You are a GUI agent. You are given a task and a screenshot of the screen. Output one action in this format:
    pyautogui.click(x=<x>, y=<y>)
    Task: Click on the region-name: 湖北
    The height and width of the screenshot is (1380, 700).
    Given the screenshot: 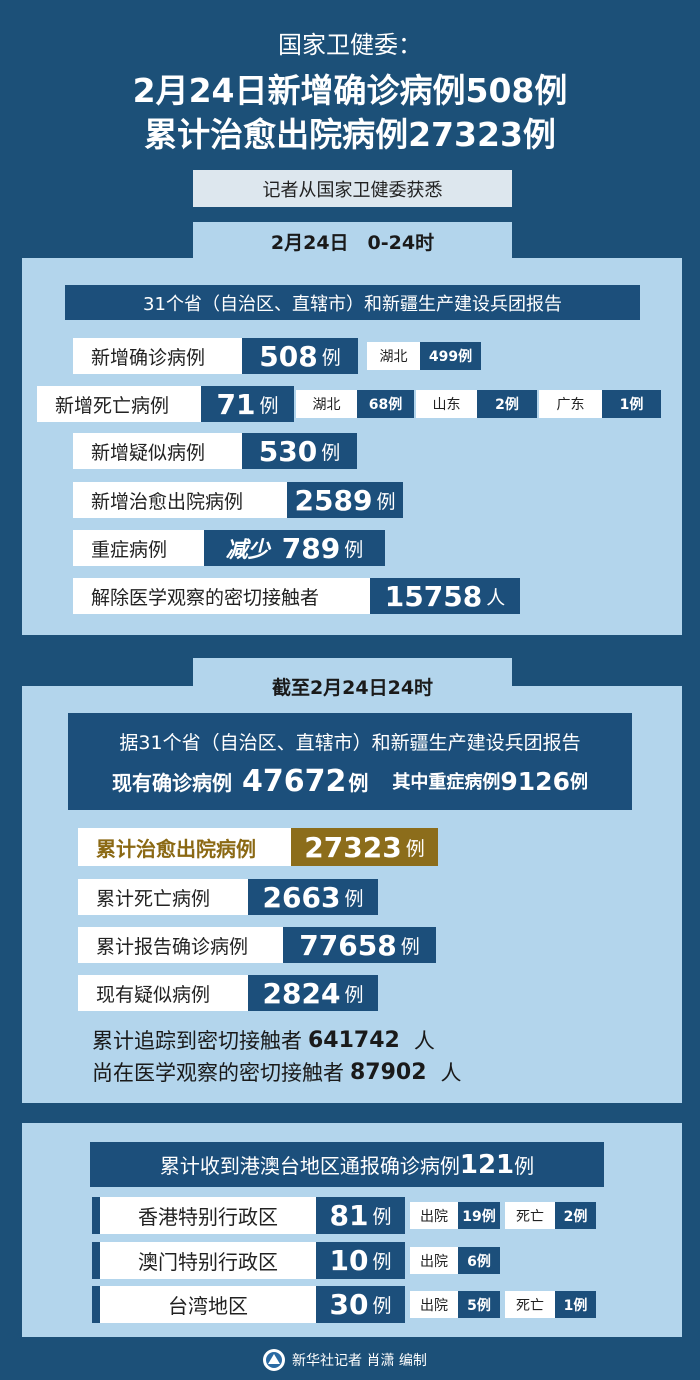 What is the action you would take?
    pyautogui.click(x=326, y=405)
    